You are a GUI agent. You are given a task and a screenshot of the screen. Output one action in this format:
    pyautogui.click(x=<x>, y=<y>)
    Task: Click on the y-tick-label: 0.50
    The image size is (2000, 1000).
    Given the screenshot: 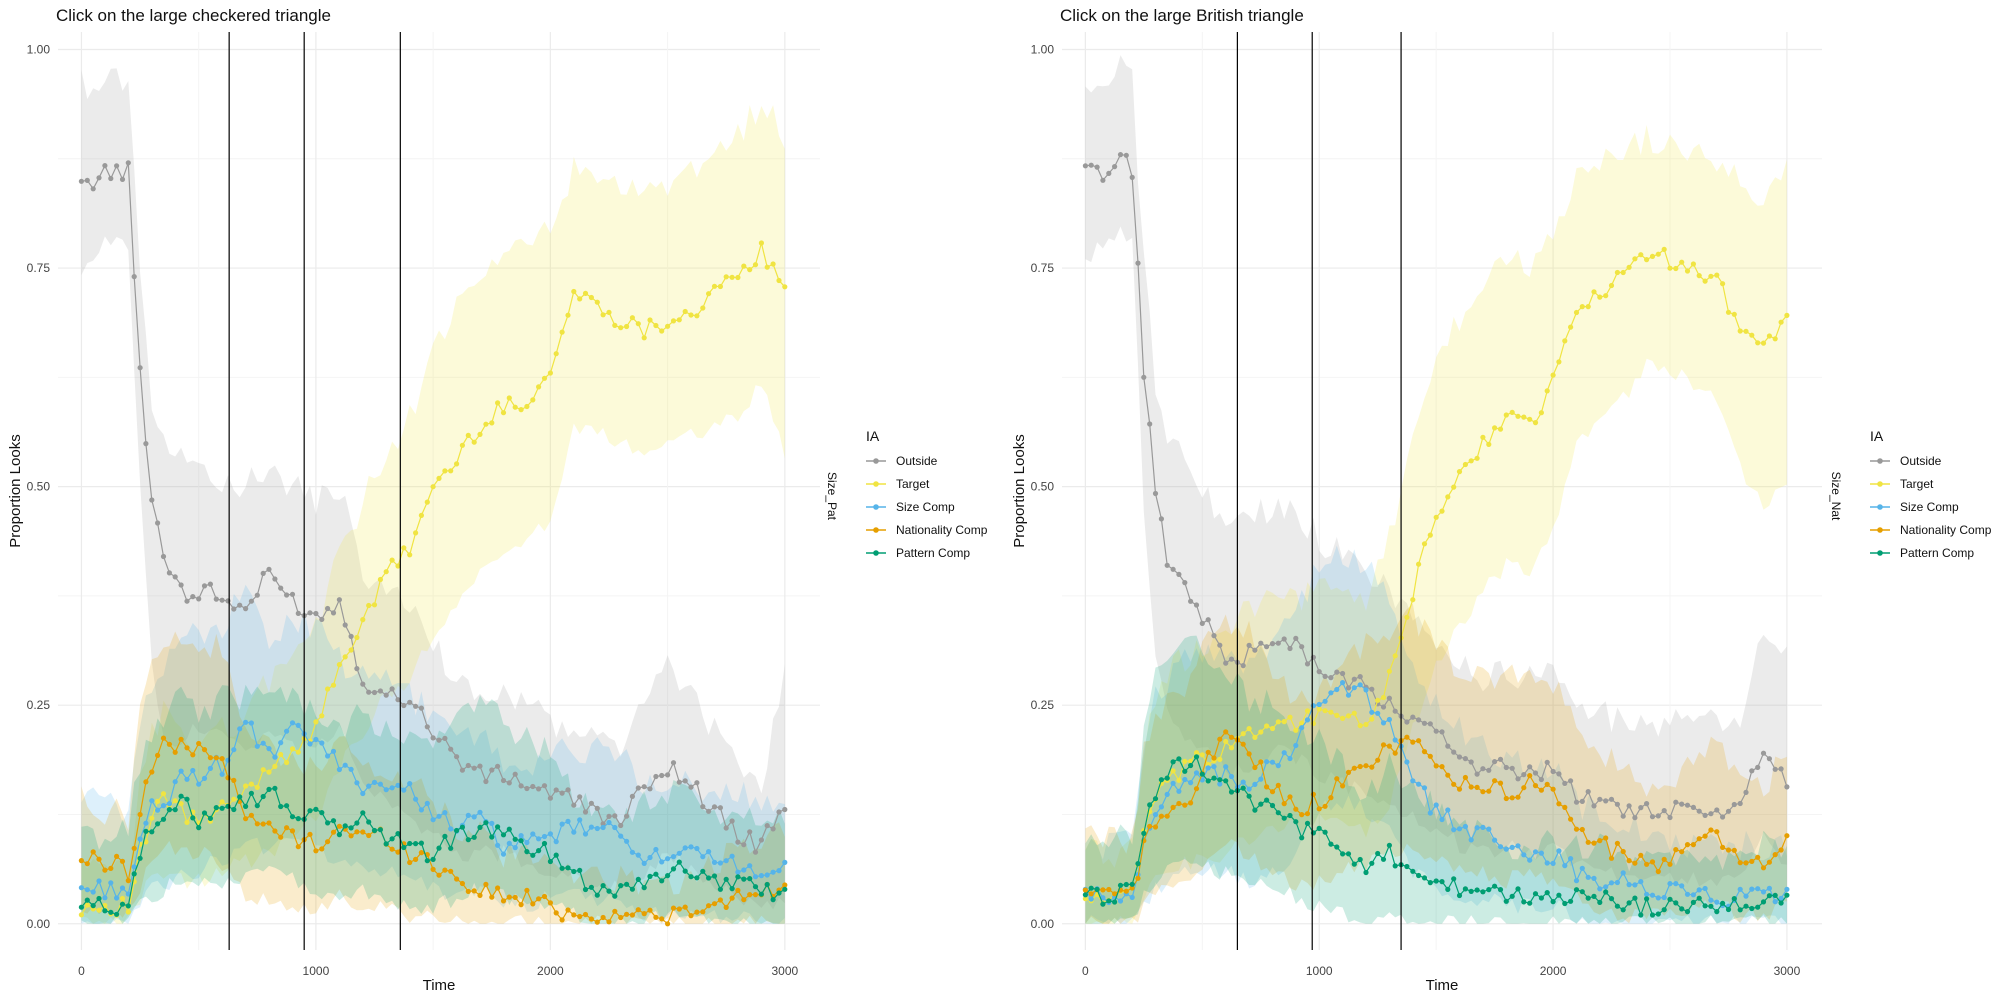 What is the action you would take?
    pyautogui.click(x=1043, y=487)
    